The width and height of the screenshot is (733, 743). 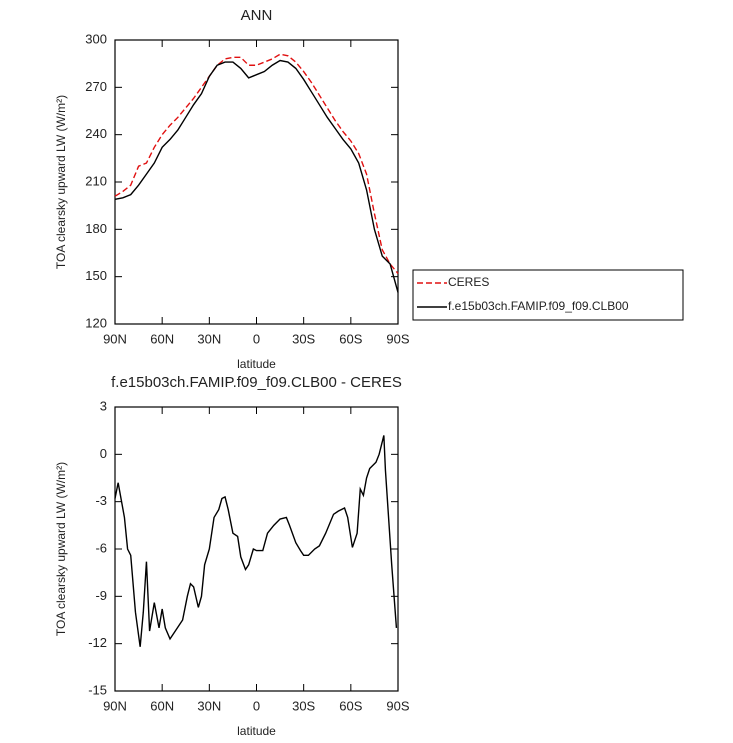 I want to click on y-tick-label: -6, so click(x=101, y=547).